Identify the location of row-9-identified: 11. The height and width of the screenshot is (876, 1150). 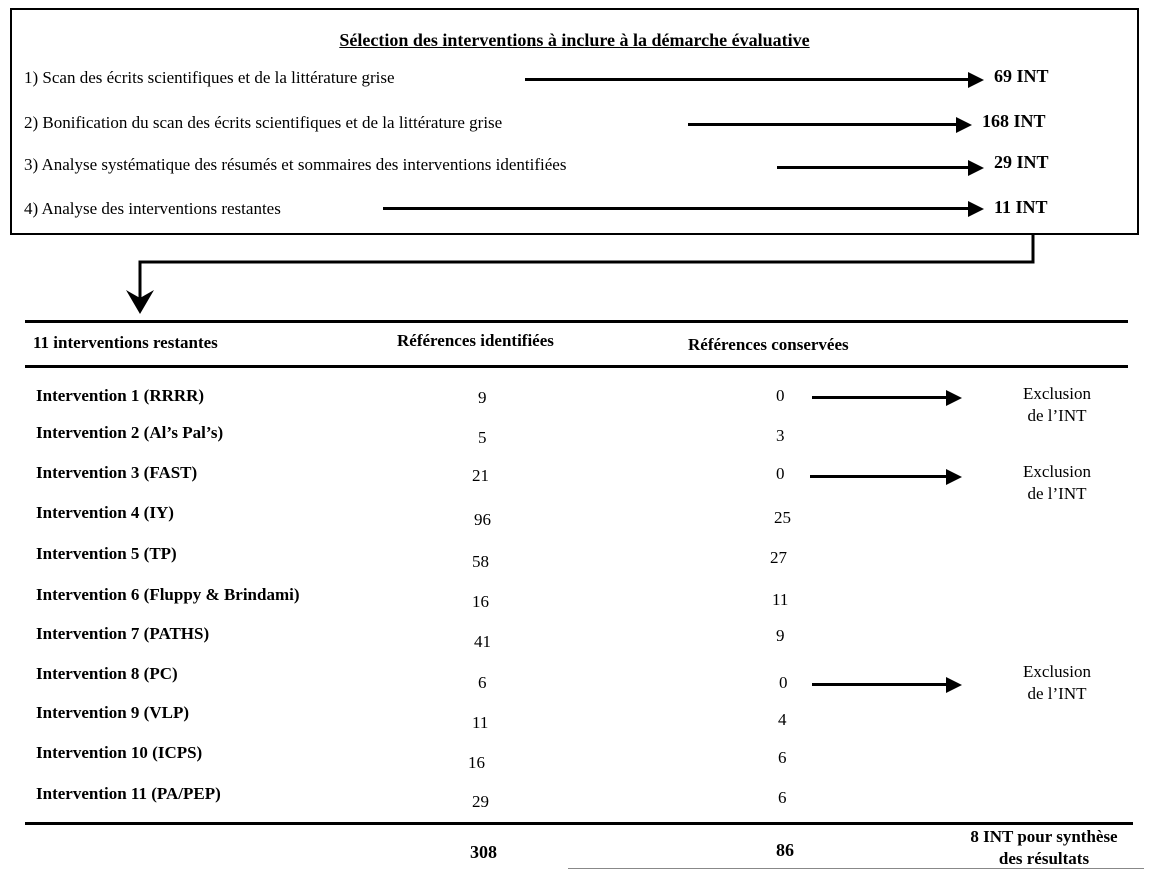
(480, 722).